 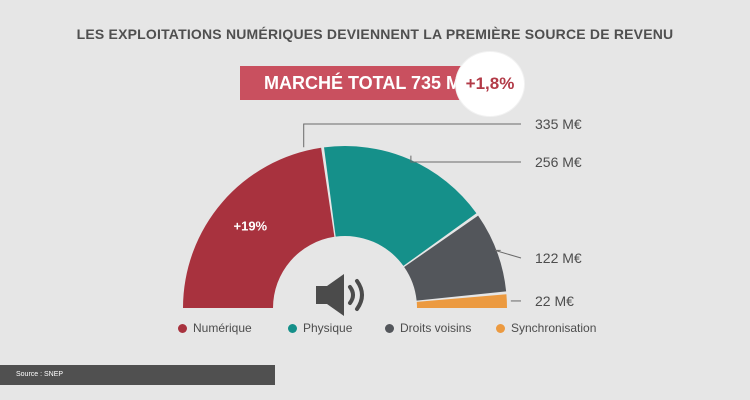 I want to click on leader-line-droits-voisins, so click(x=508, y=254).